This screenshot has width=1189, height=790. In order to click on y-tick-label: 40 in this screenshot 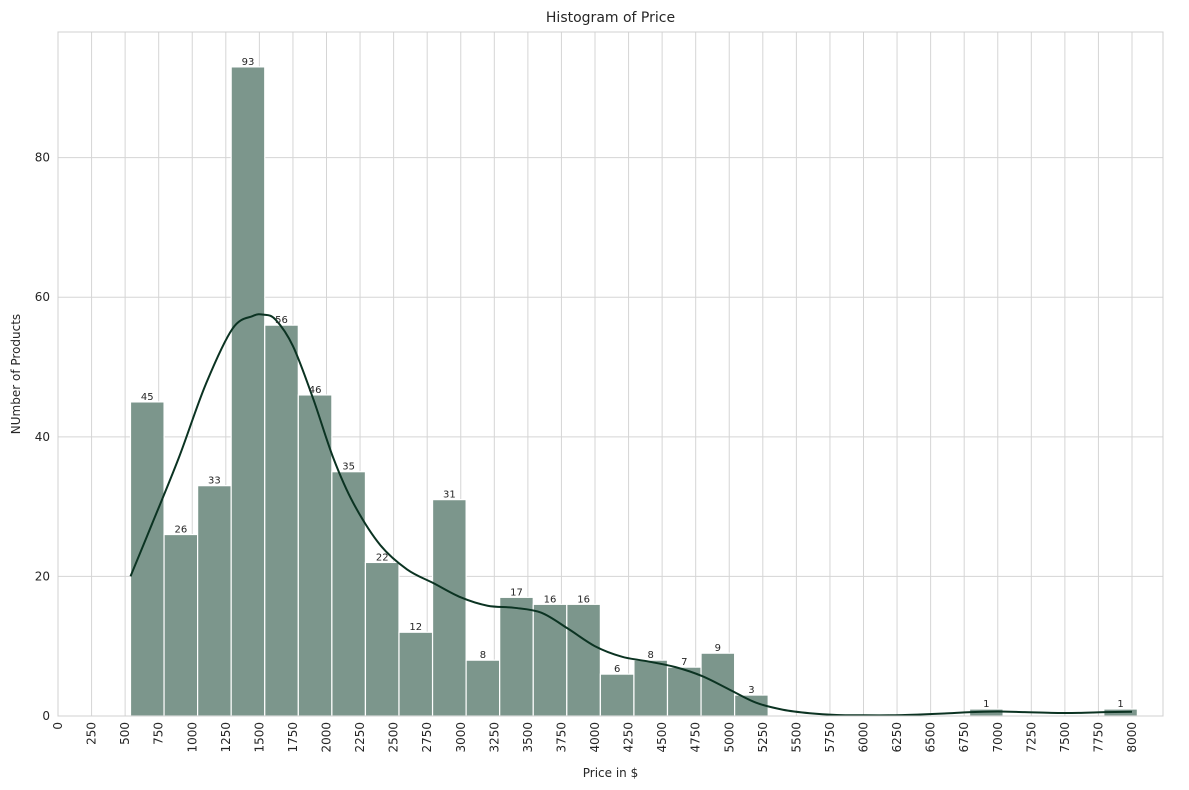, I will do `click(42, 437)`.